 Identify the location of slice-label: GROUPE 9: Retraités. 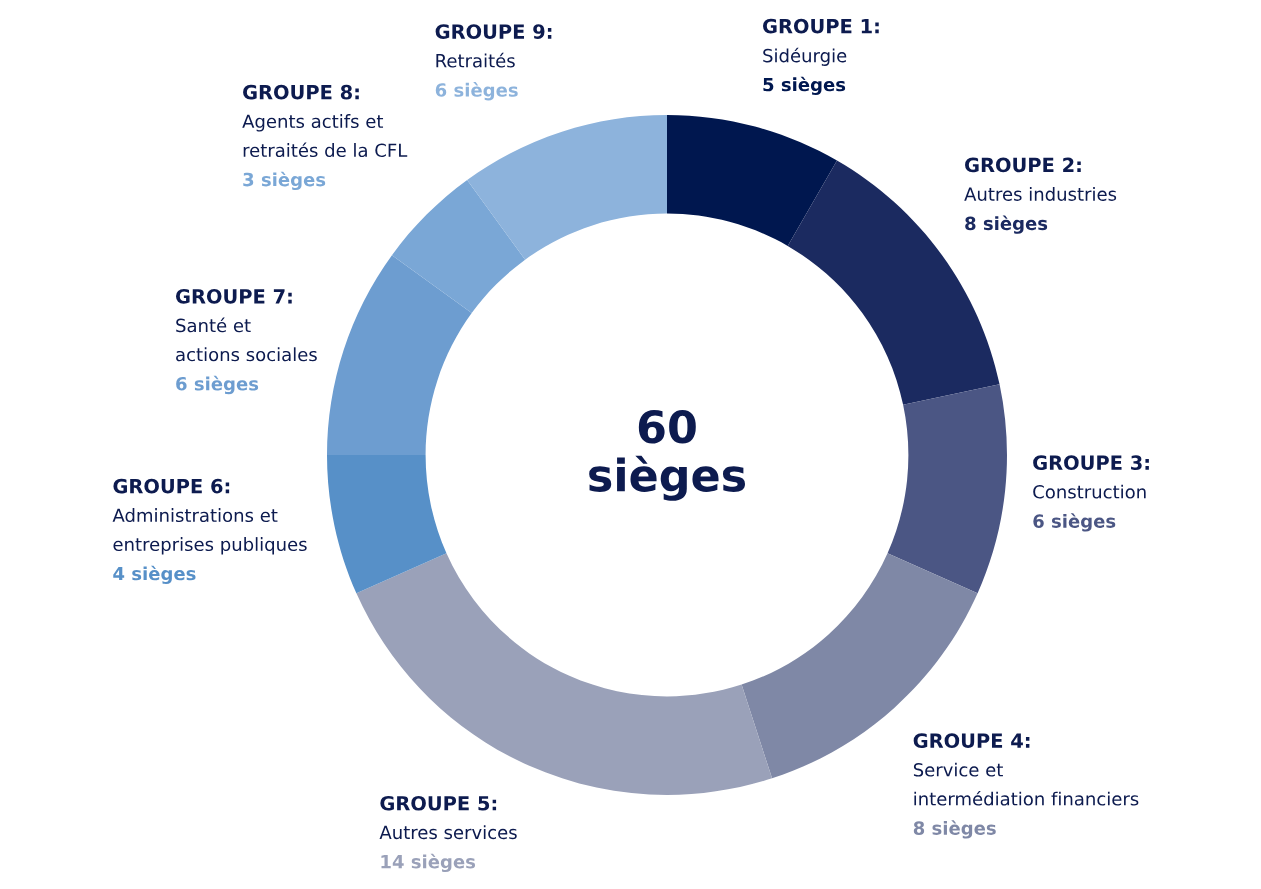
(493, 46).